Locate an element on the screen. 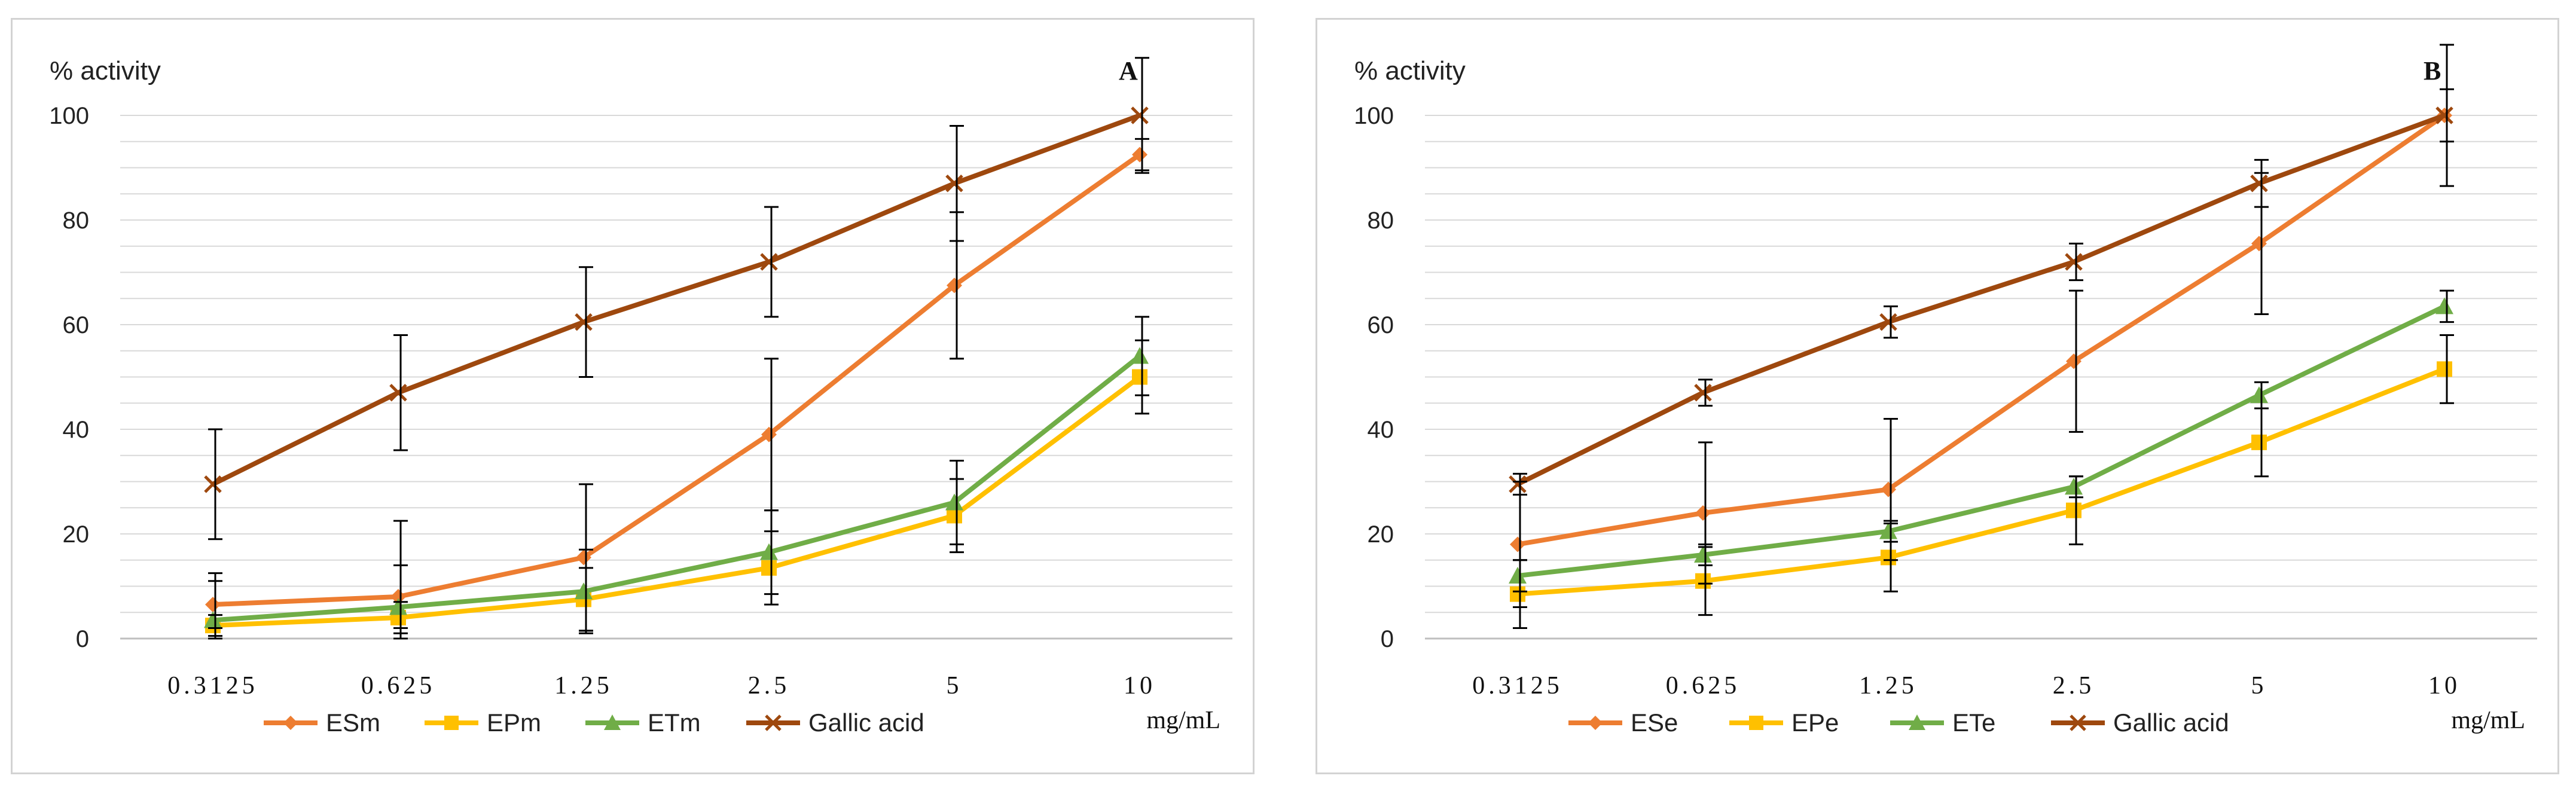 Image resolution: width=2576 pixels, height=794 pixels. chart-b-x-axis-label: mg/mL is located at coordinates (2488, 720).